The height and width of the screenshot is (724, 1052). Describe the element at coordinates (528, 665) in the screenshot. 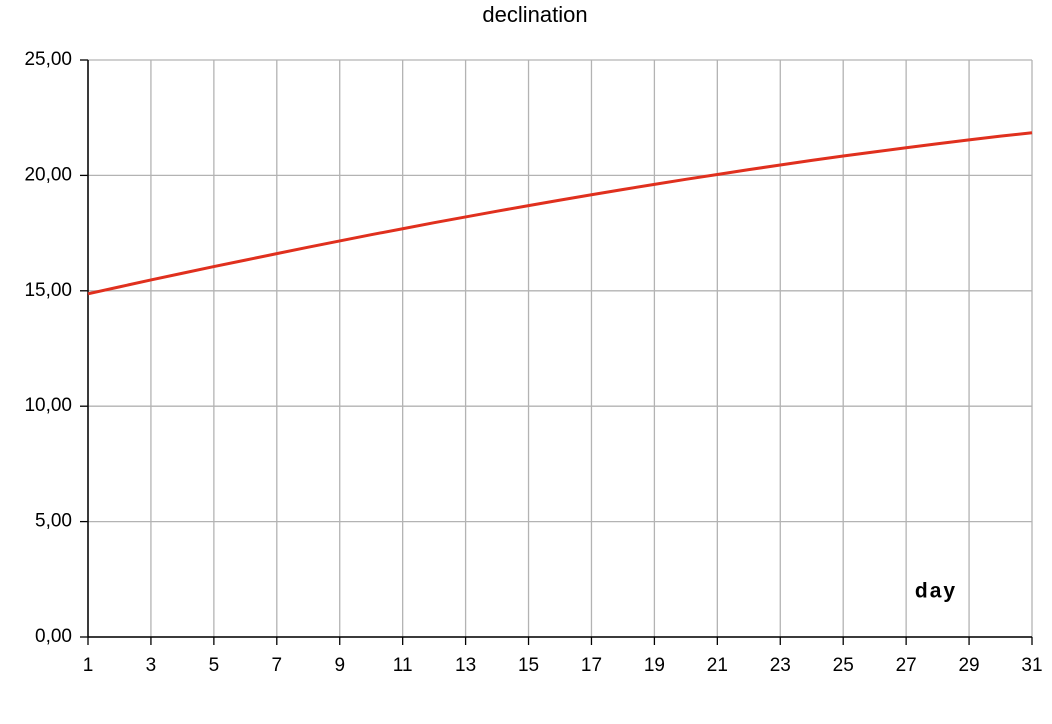

I see `x-tick-label: 15` at that location.